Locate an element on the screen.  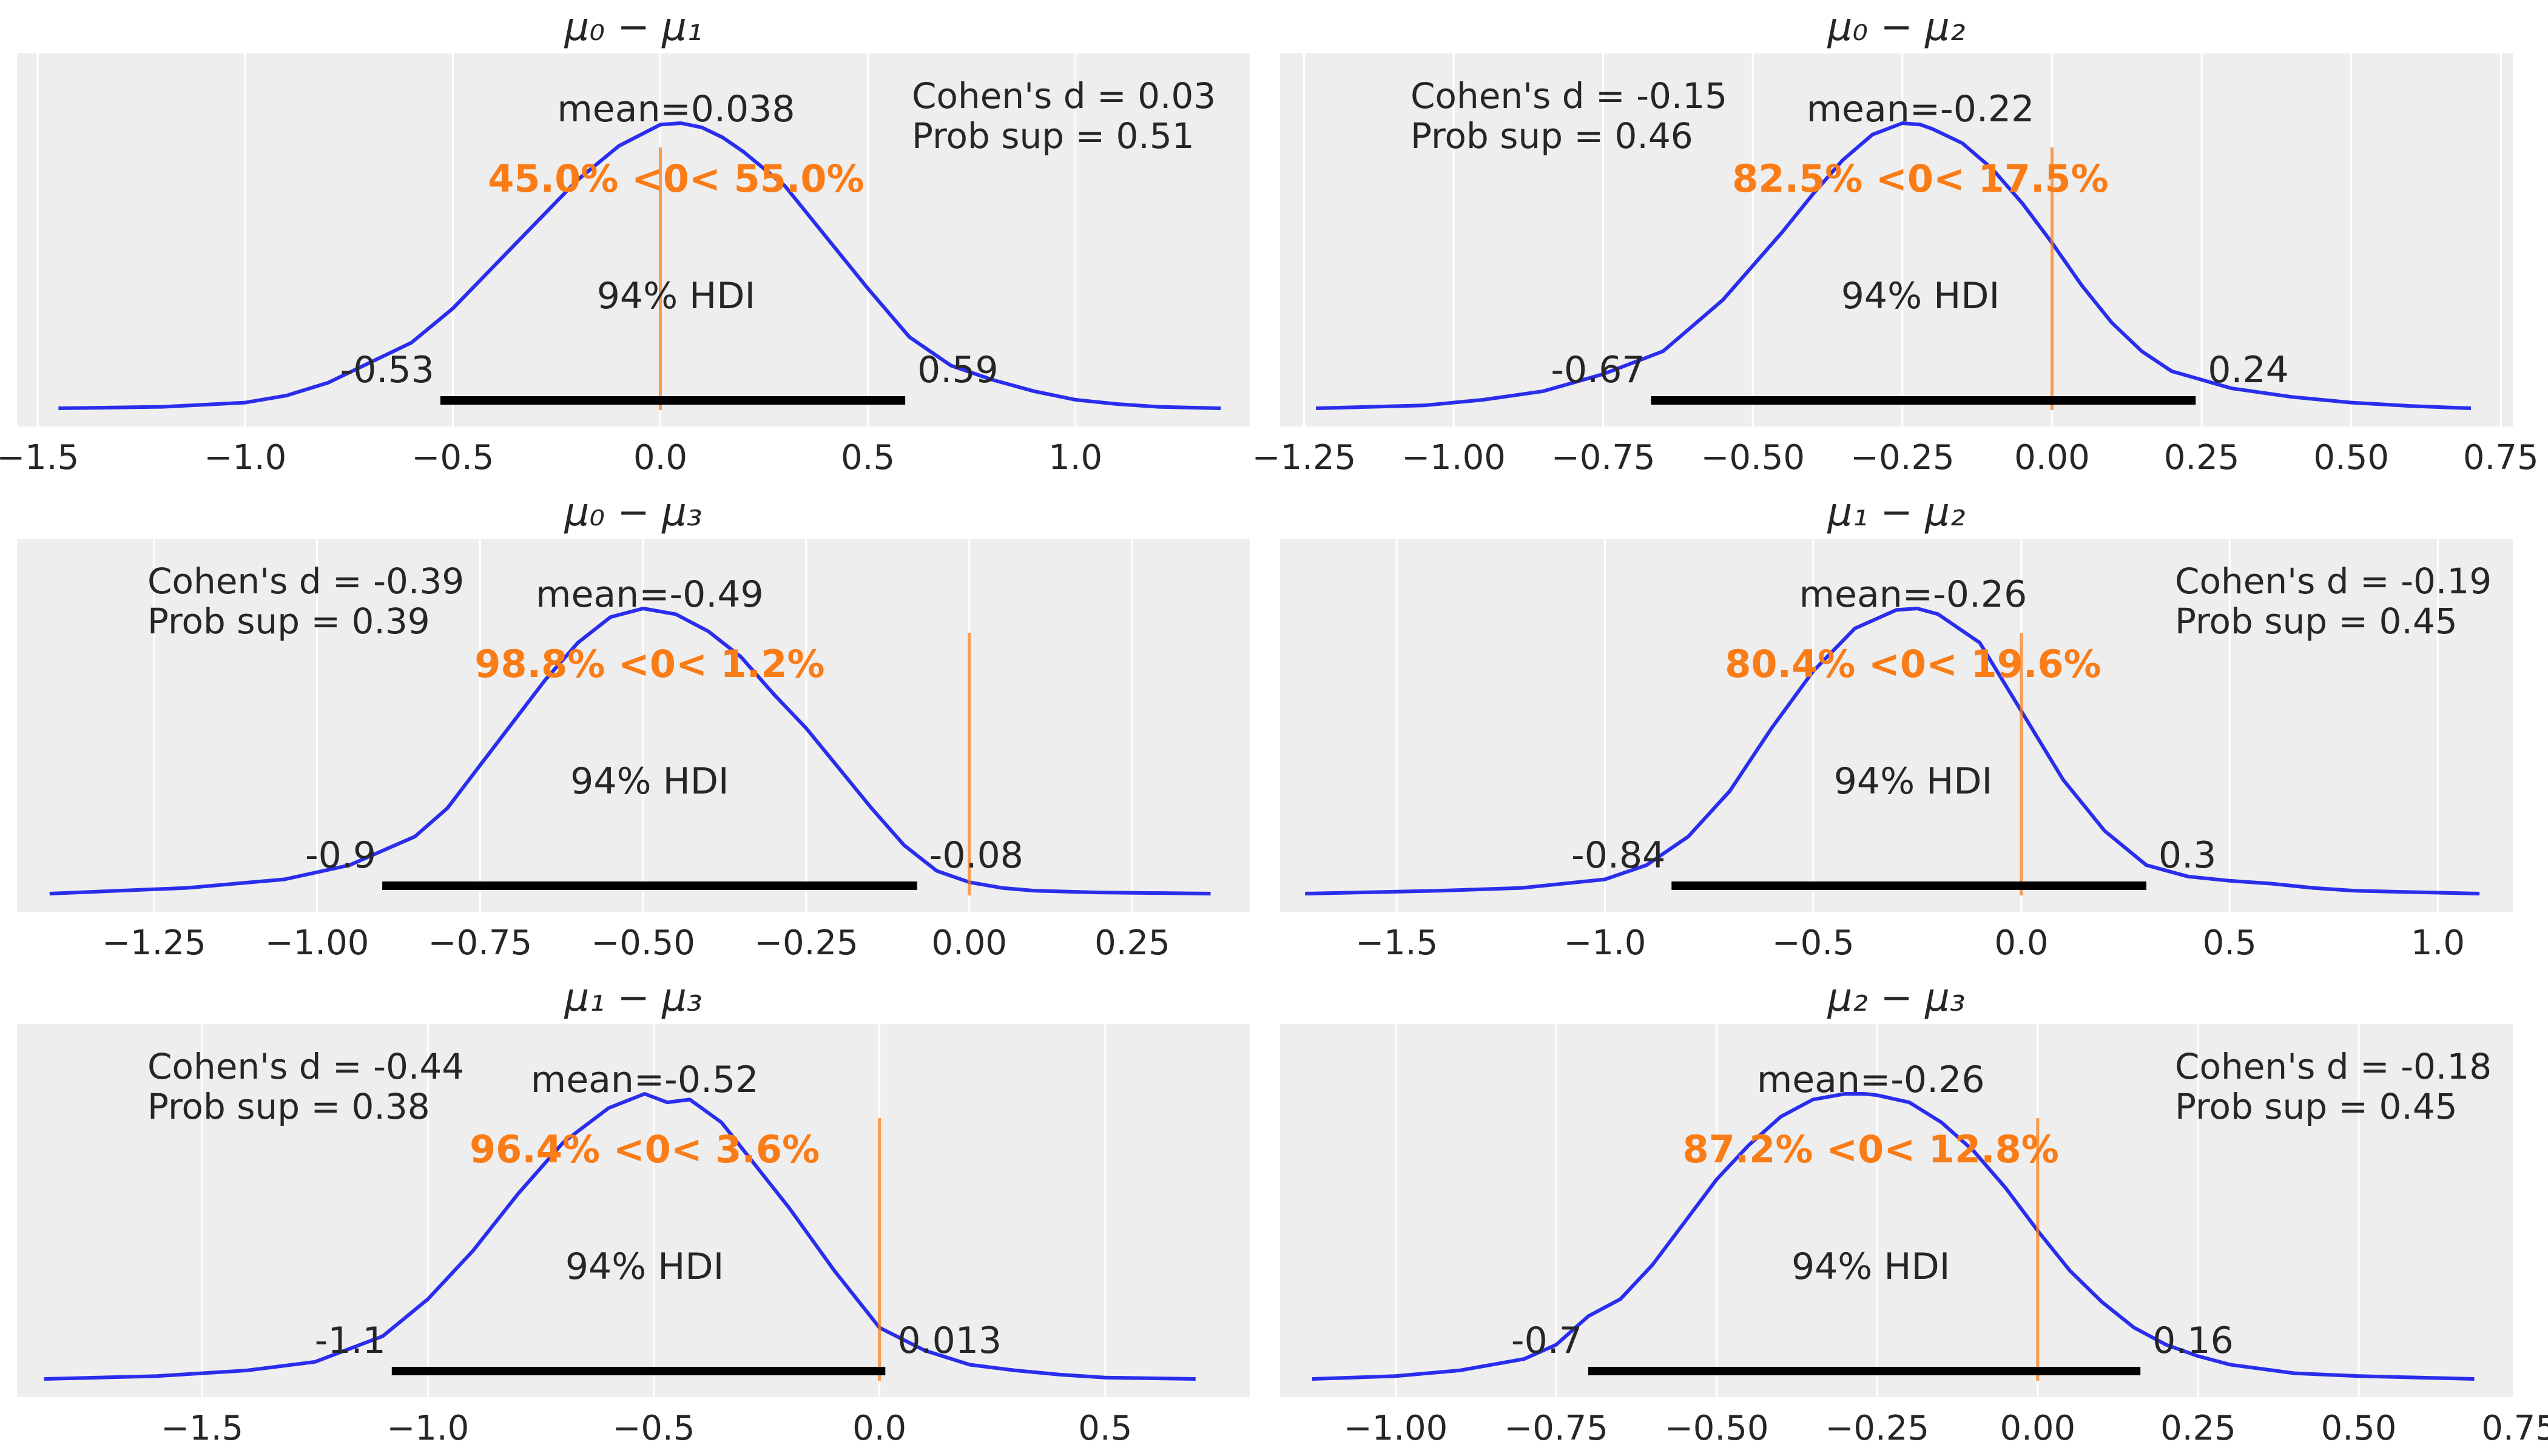
mean-label: mean=-0.52 is located at coordinates (645, 1080).